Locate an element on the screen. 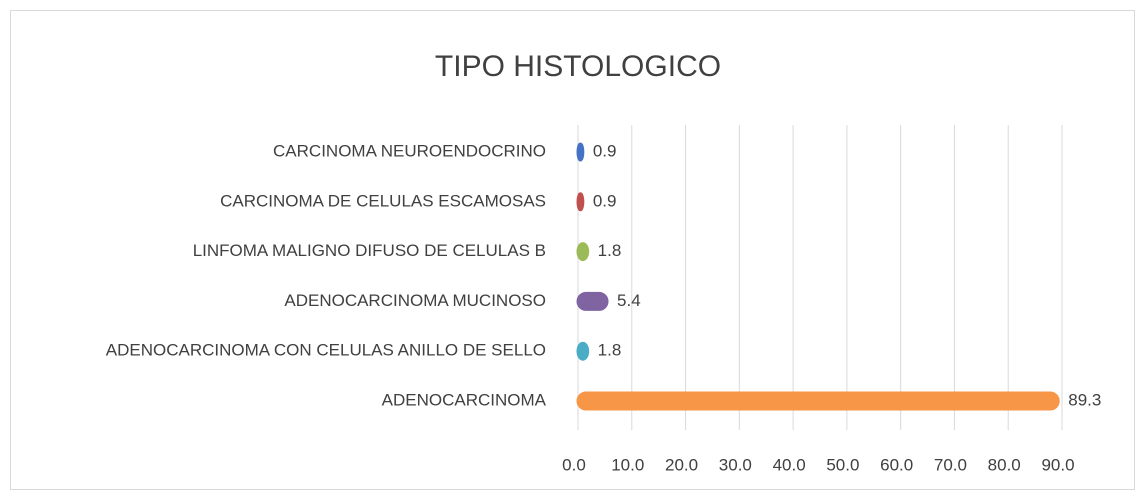 The image size is (1144, 491). x-tick-label: 60.0 is located at coordinates (896, 464).